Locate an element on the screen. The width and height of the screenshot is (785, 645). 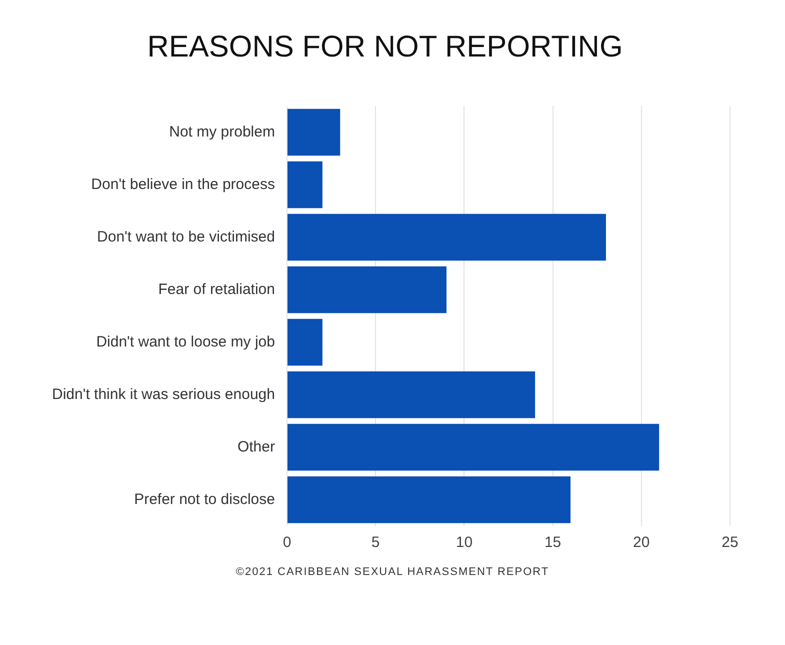
x-tick-label: 25 is located at coordinates (730, 543).